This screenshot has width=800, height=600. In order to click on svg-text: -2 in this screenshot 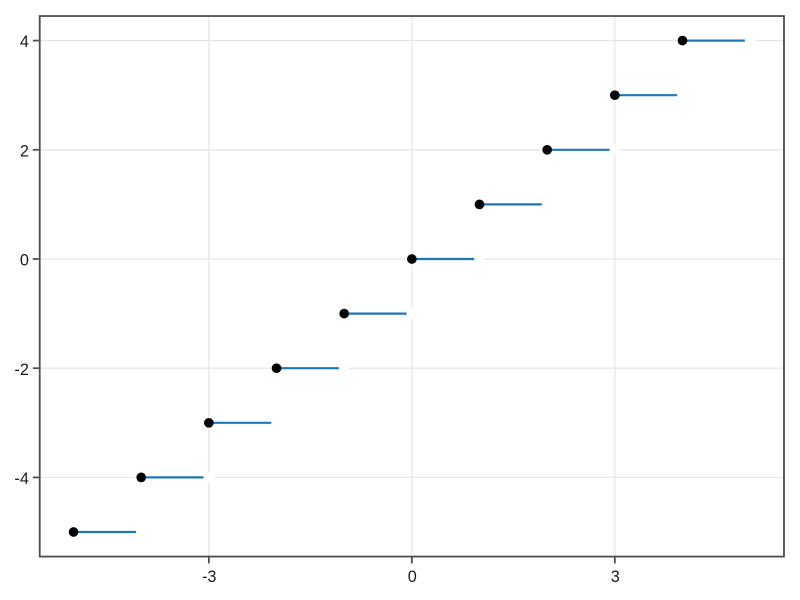, I will do `click(21, 370)`.